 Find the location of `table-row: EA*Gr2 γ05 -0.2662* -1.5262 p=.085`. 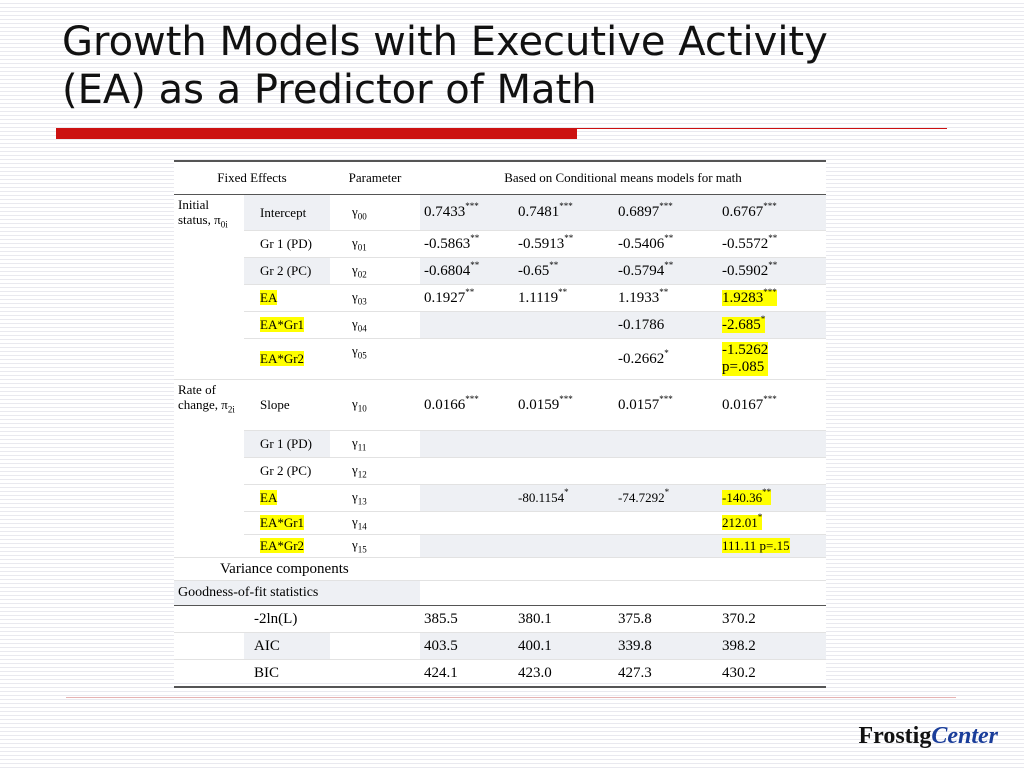

table-row: EA*Gr2 γ05 -0.2662* -1.5262 p=.085 is located at coordinates (500, 359).